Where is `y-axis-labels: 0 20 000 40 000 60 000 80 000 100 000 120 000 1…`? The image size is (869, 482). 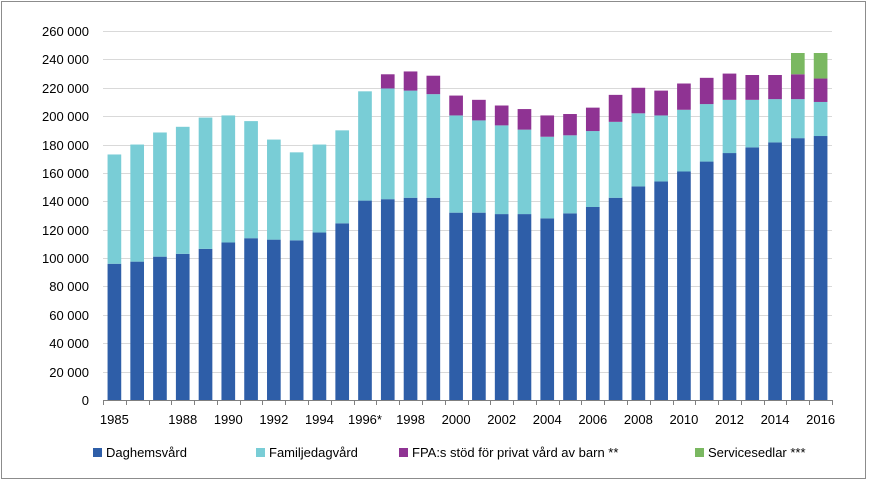 y-axis-labels: 0 20 000 40 000 60 000 80 000 100 000 120 000 1… is located at coordinates (65, 216).